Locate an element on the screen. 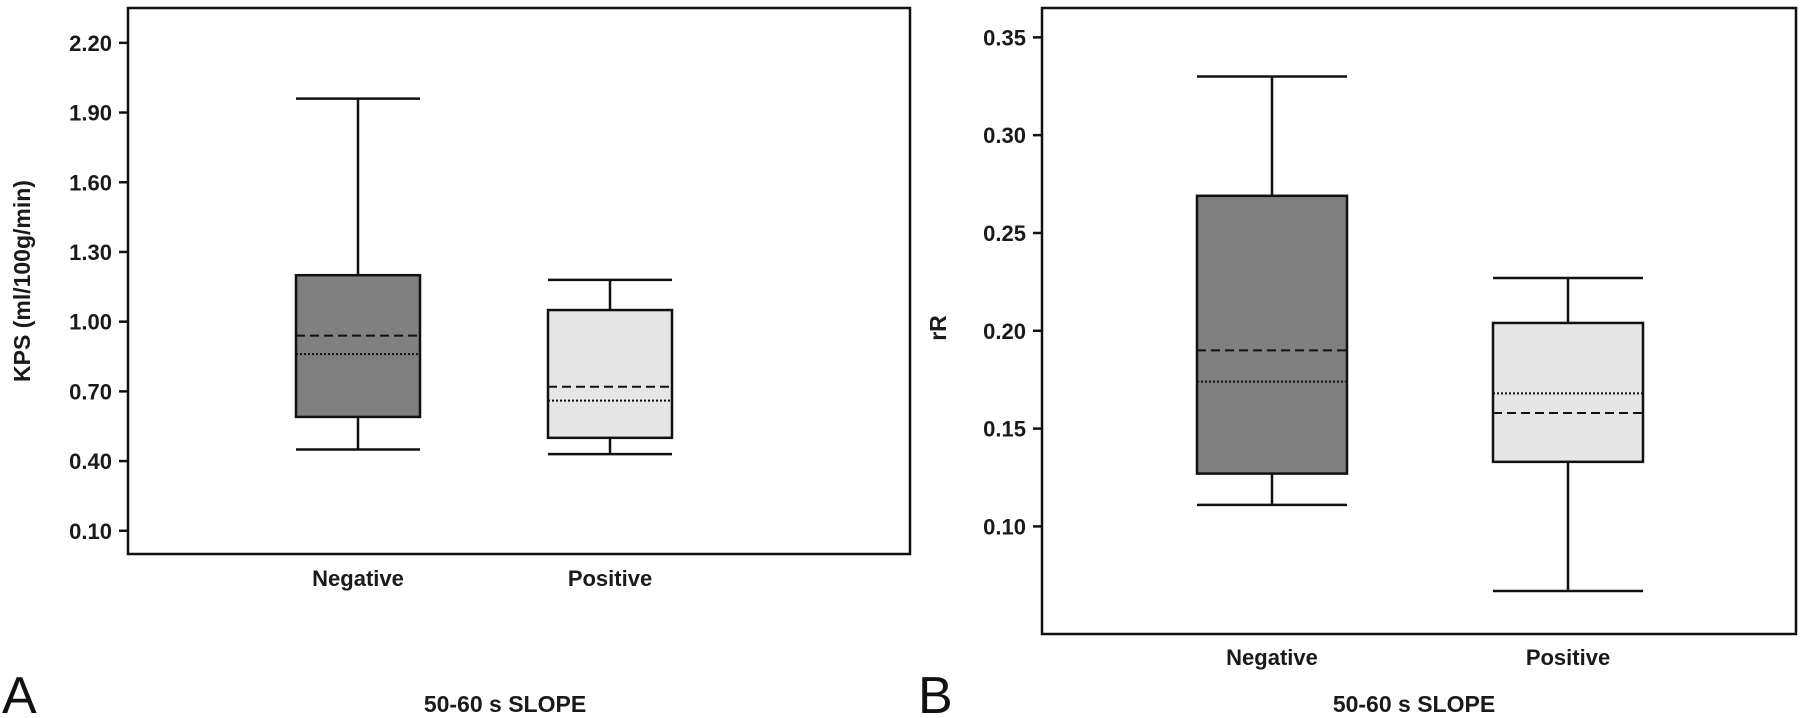 The image size is (1800, 718). box-positive-a is located at coordinates (610, 374).